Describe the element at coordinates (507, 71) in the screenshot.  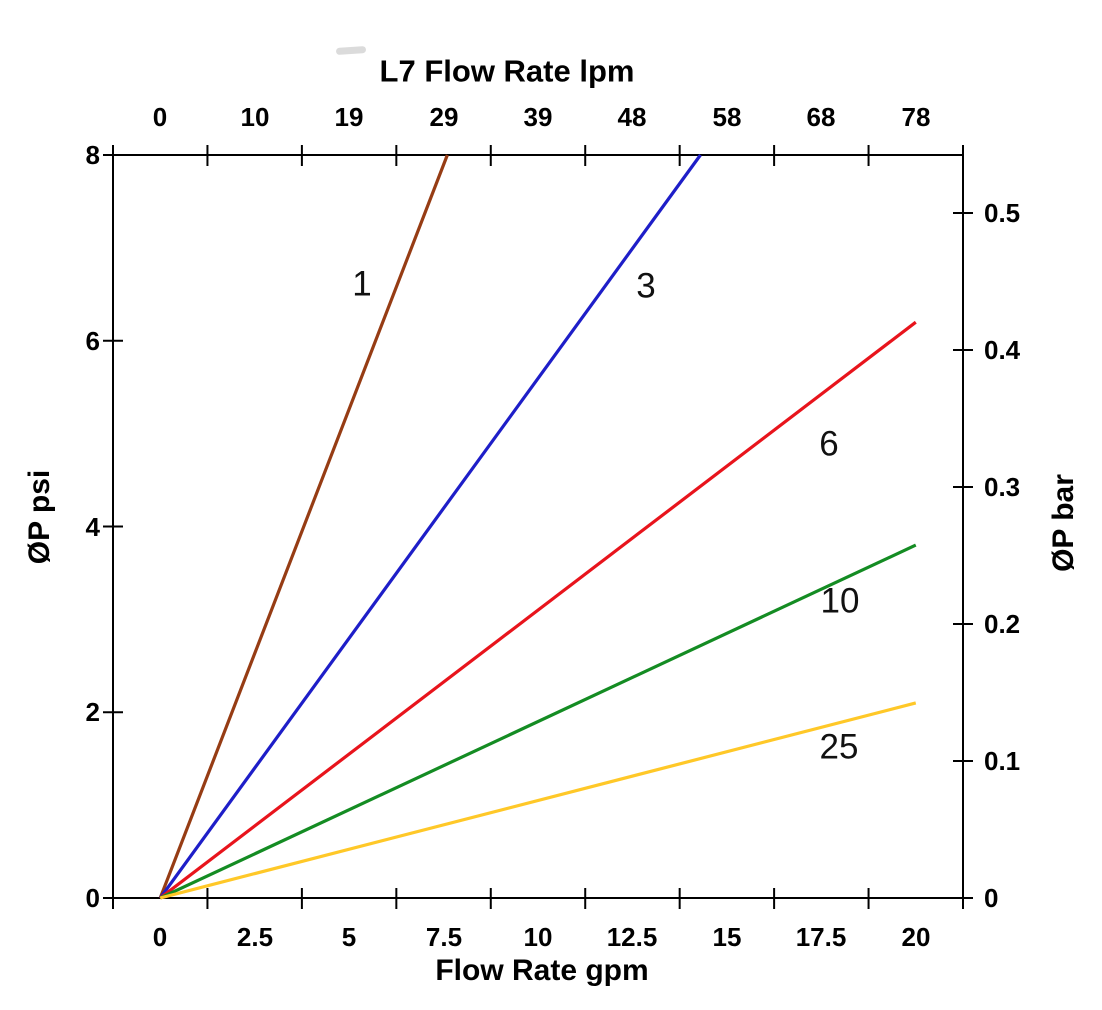
I see `top-axis-title: L7 Flow Rate lpm` at that location.